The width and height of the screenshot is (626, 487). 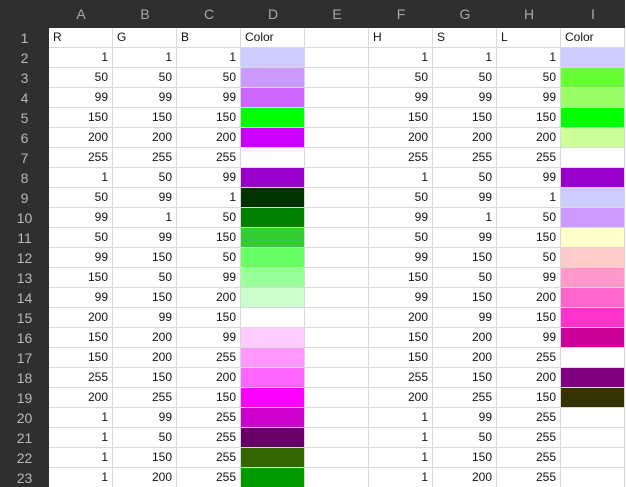 What do you see at coordinates (529, 378) in the screenshot?
I see `cell-h18: 200` at bounding box center [529, 378].